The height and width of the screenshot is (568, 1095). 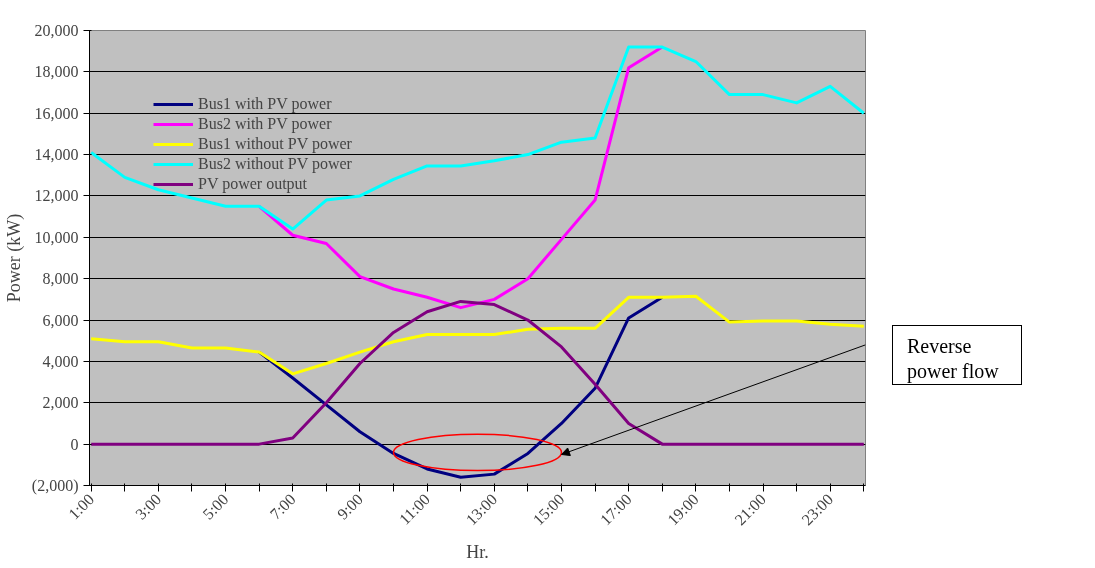 What do you see at coordinates (953, 359) in the screenshot?
I see `text: Reverse power flow` at bounding box center [953, 359].